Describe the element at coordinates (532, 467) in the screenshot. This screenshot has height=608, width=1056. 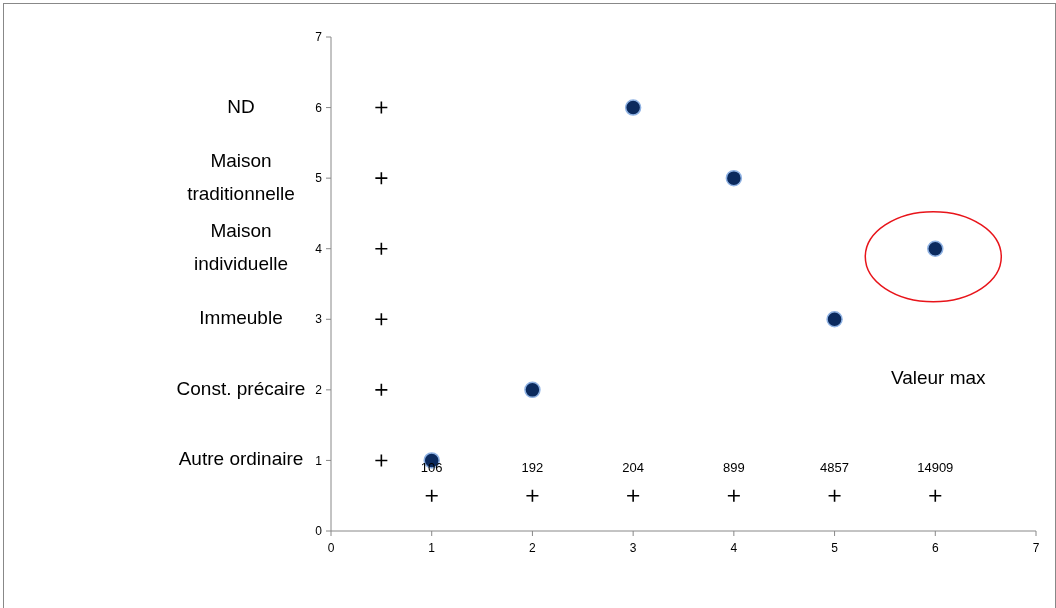
I see `annotation: 192` at that location.